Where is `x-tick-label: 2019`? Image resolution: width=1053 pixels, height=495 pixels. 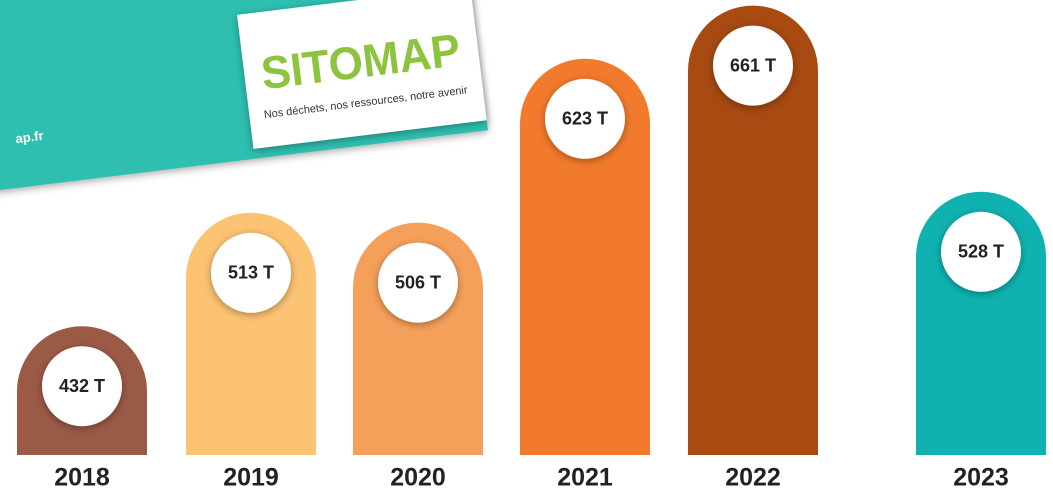 x-tick-label: 2019 is located at coordinates (251, 478).